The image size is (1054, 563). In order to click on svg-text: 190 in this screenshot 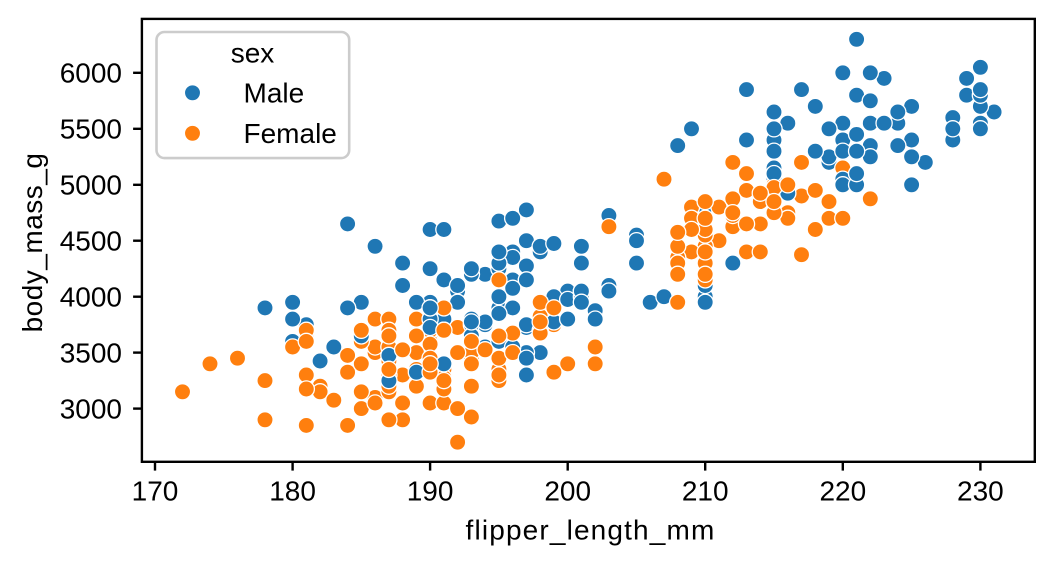, I will do `click(430, 491)`.